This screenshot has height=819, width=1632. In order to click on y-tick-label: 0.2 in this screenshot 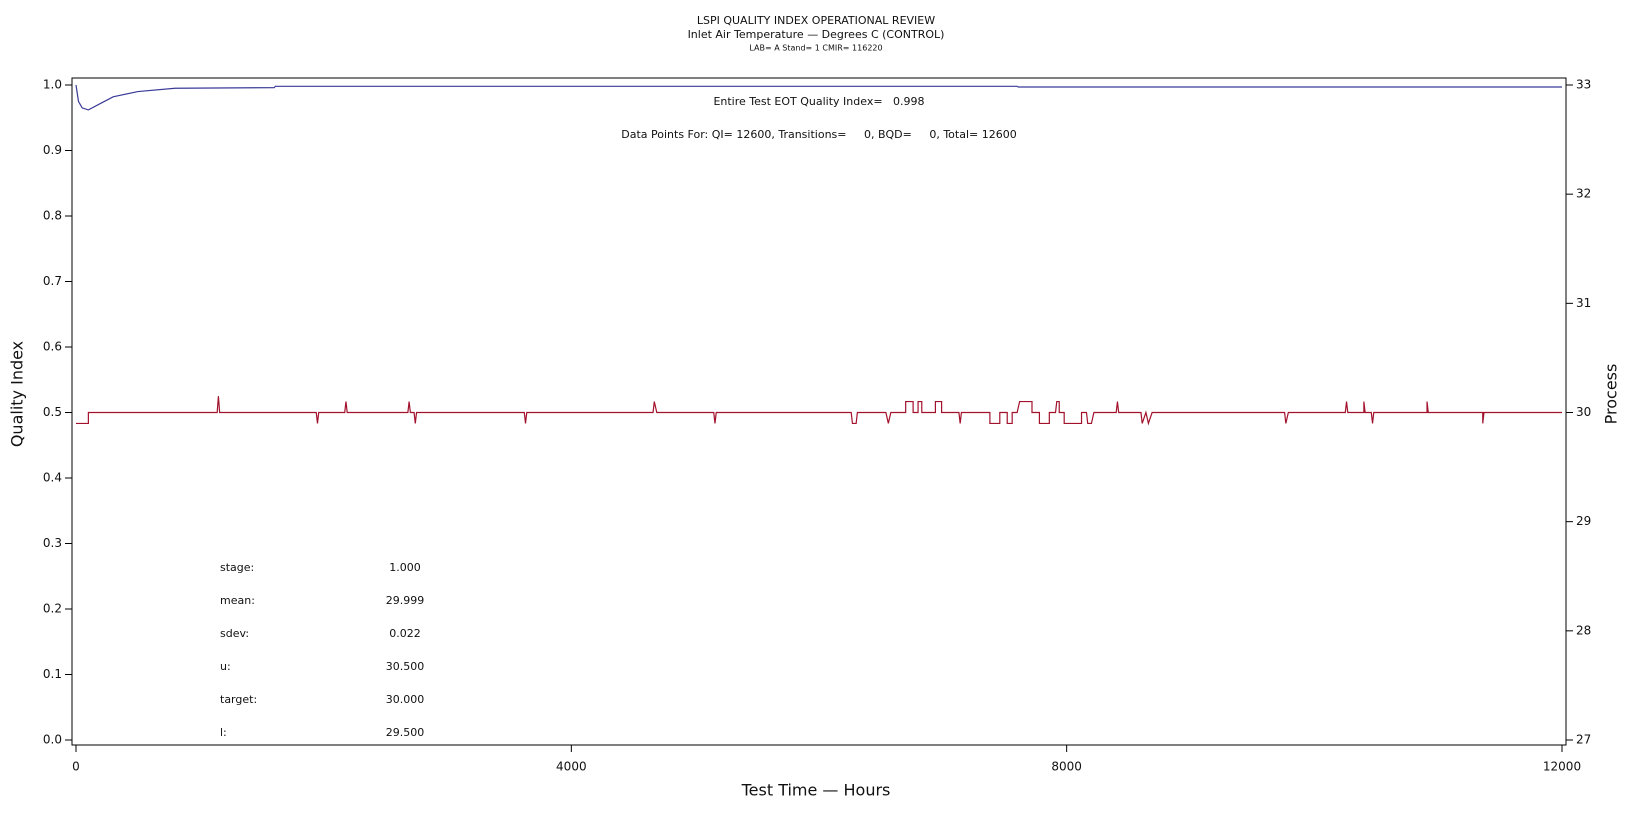, I will do `click(52, 609)`.